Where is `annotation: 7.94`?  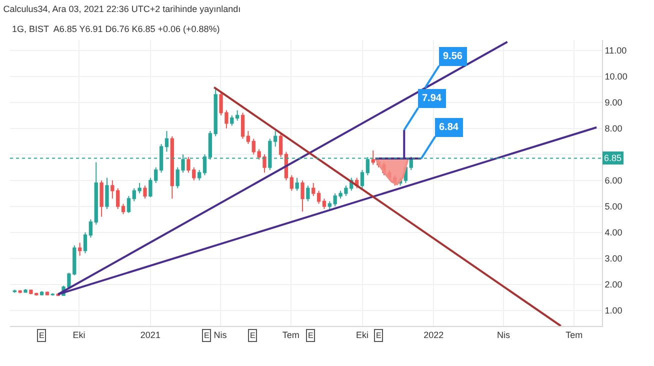 annotation: 7.94 is located at coordinates (432, 98).